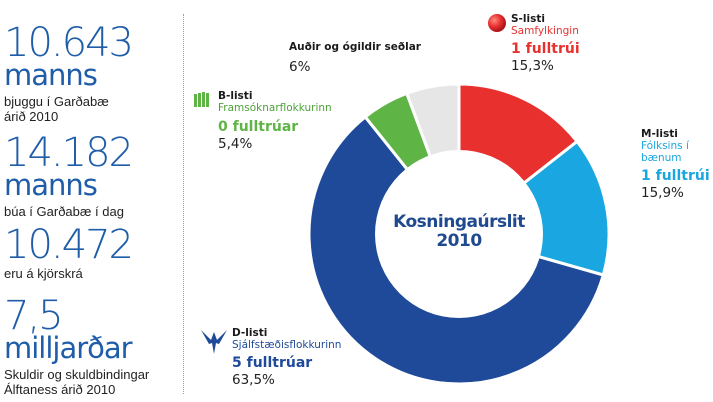 The width and height of the screenshot is (713, 402). What do you see at coordinates (659, 134) in the screenshot?
I see `list-name: M-listi` at bounding box center [659, 134].